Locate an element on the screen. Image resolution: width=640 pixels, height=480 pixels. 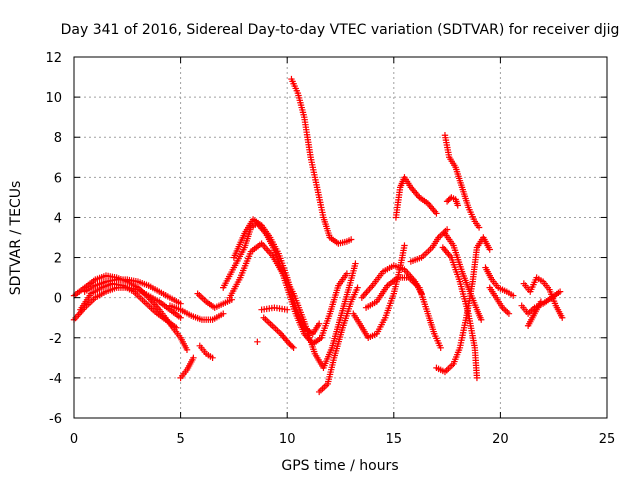
y-tick-label: 12 is located at coordinates (53, 58).